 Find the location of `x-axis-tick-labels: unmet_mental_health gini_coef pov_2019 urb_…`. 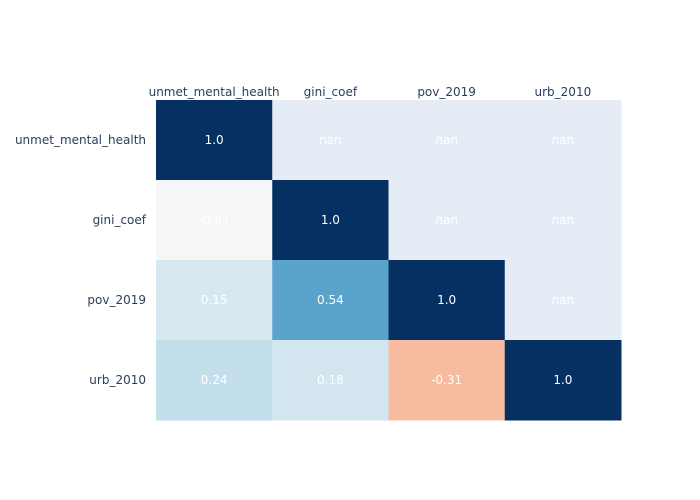

x-axis-tick-labels: unmet_mental_health gini_coef pov_2019 urb_… is located at coordinates (370, 92).